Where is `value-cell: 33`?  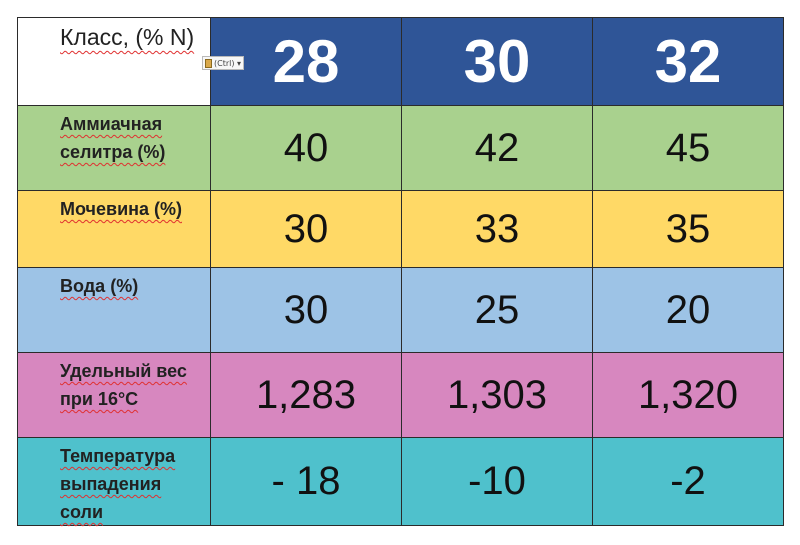 value-cell: 33 is located at coordinates (497, 229).